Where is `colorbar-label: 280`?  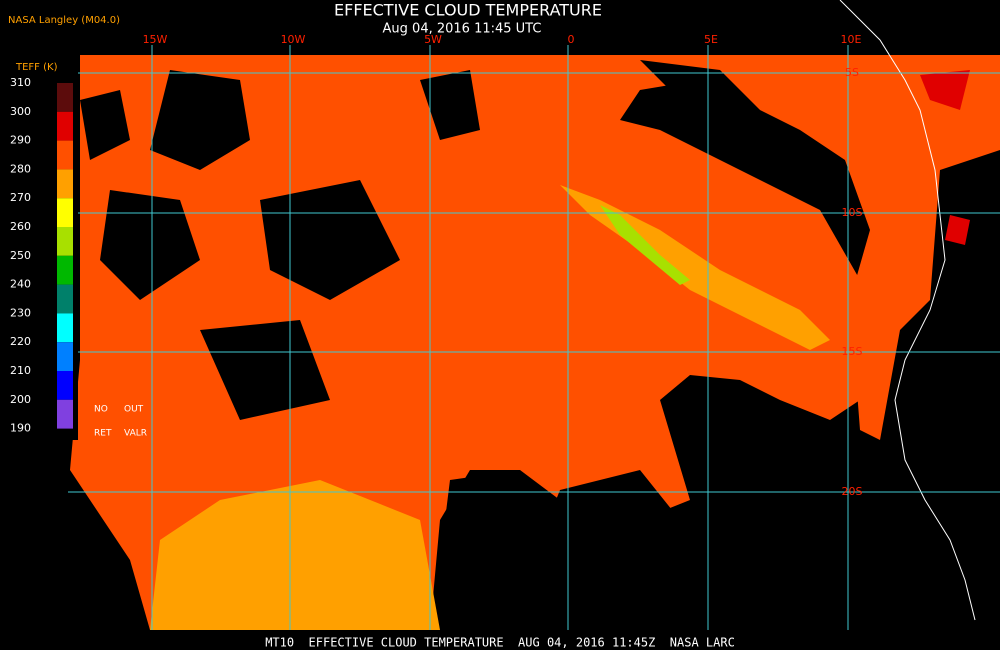
colorbar-label: 280 is located at coordinates (20, 168).